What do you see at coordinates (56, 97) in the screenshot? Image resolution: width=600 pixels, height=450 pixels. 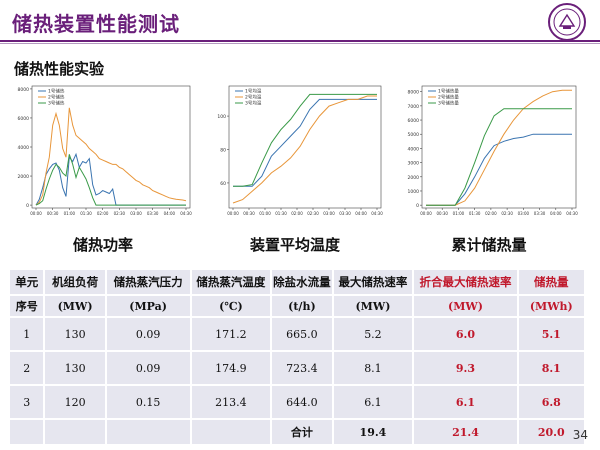 I see `legend-entry: 2号储热` at bounding box center [56, 97].